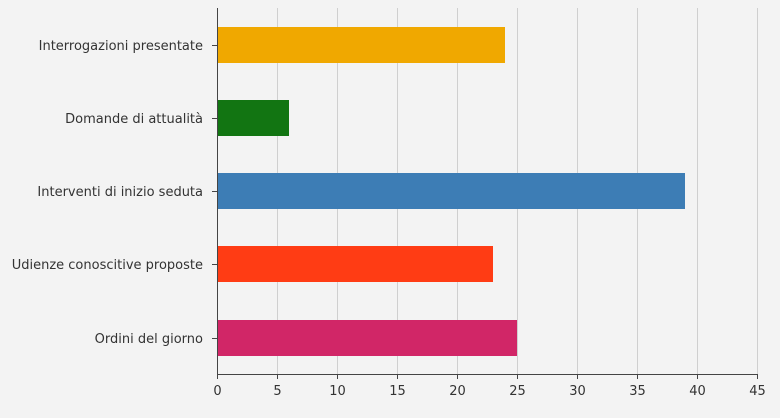 The height and width of the screenshot is (418, 780). What do you see at coordinates (134, 119) in the screenshot?
I see `category-label-2: Domande di attualità` at bounding box center [134, 119].